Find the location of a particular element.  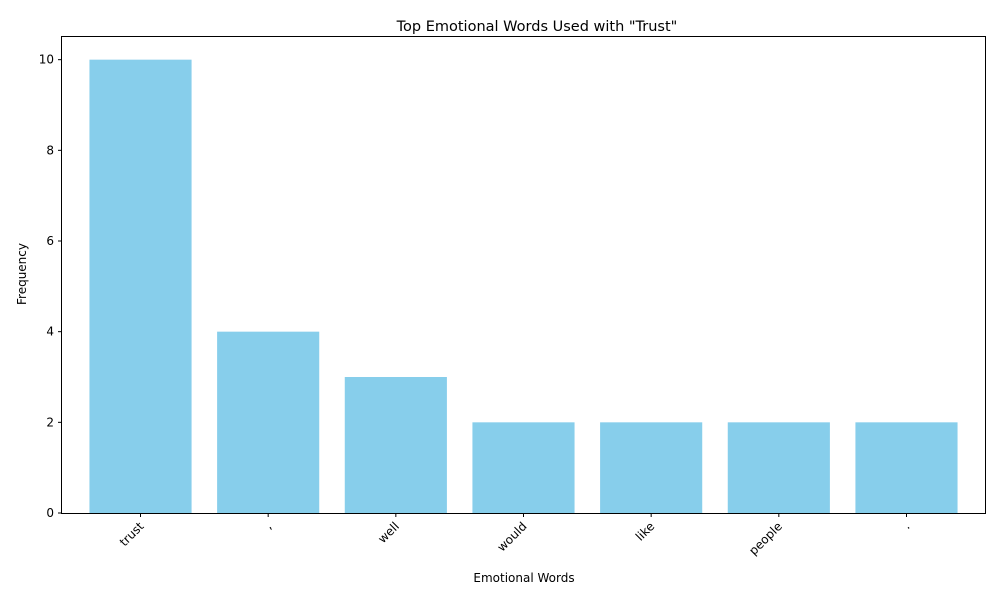

y-tick-label: 6 is located at coordinates (50, 241).